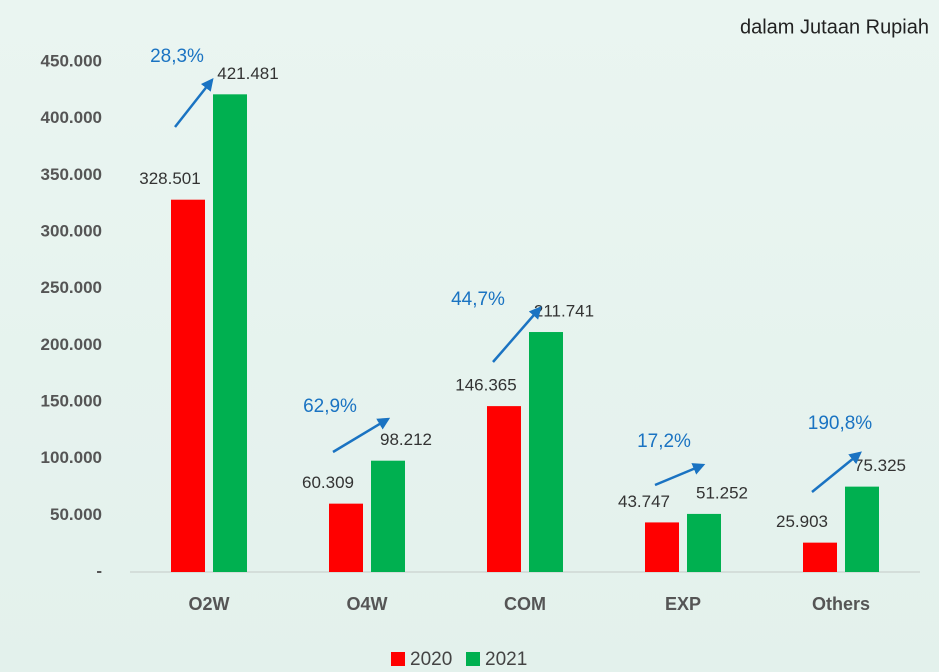 The width and height of the screenshot is (939, 672). What do you see at coordinates (71, 174) in the screenshot?
I see `y-tick-label: 350.000` at bounding box center [71, 174].